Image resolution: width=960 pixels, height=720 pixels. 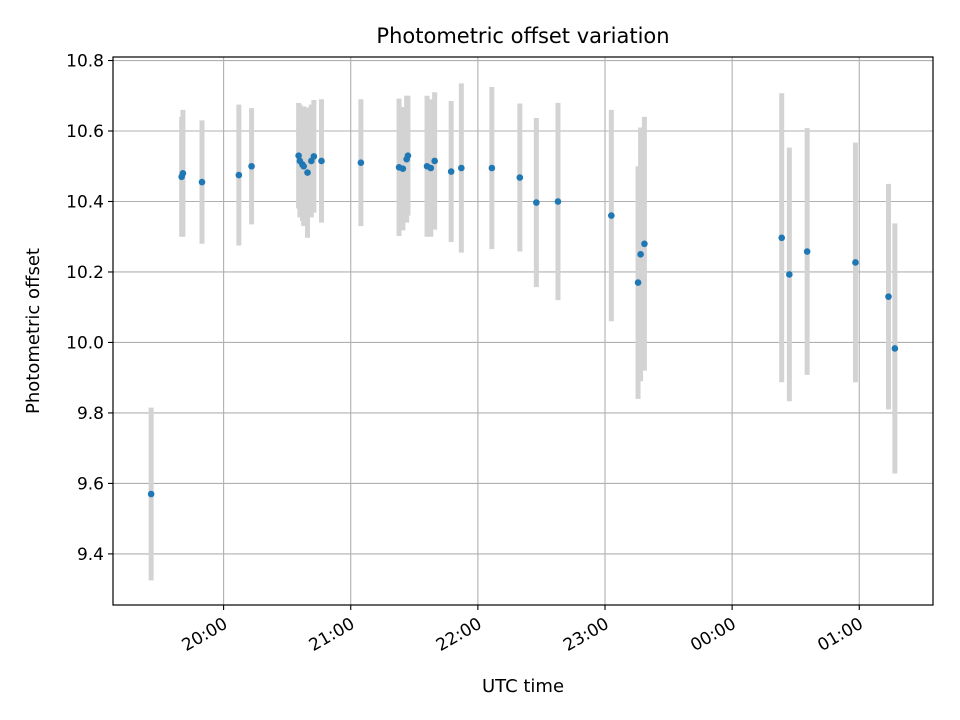 What do you see at coordinates (85, 132) in the screenshot?
I see `y-tick-label: 10.6` at bounding box center [85, 132].